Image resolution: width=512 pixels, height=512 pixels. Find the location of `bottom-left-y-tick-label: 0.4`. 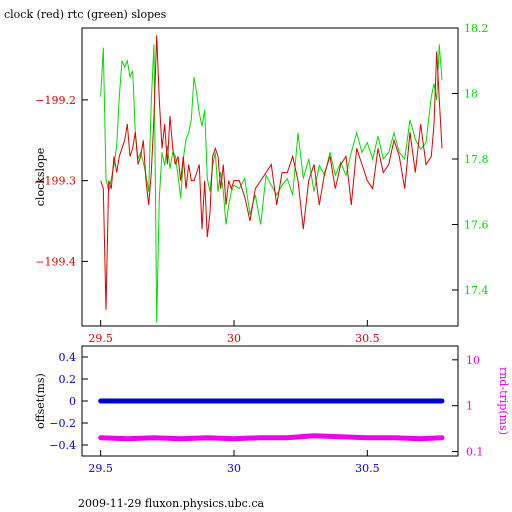

bottom-left-y-tick-label: 0.4 is located at coordinates (68, 357).